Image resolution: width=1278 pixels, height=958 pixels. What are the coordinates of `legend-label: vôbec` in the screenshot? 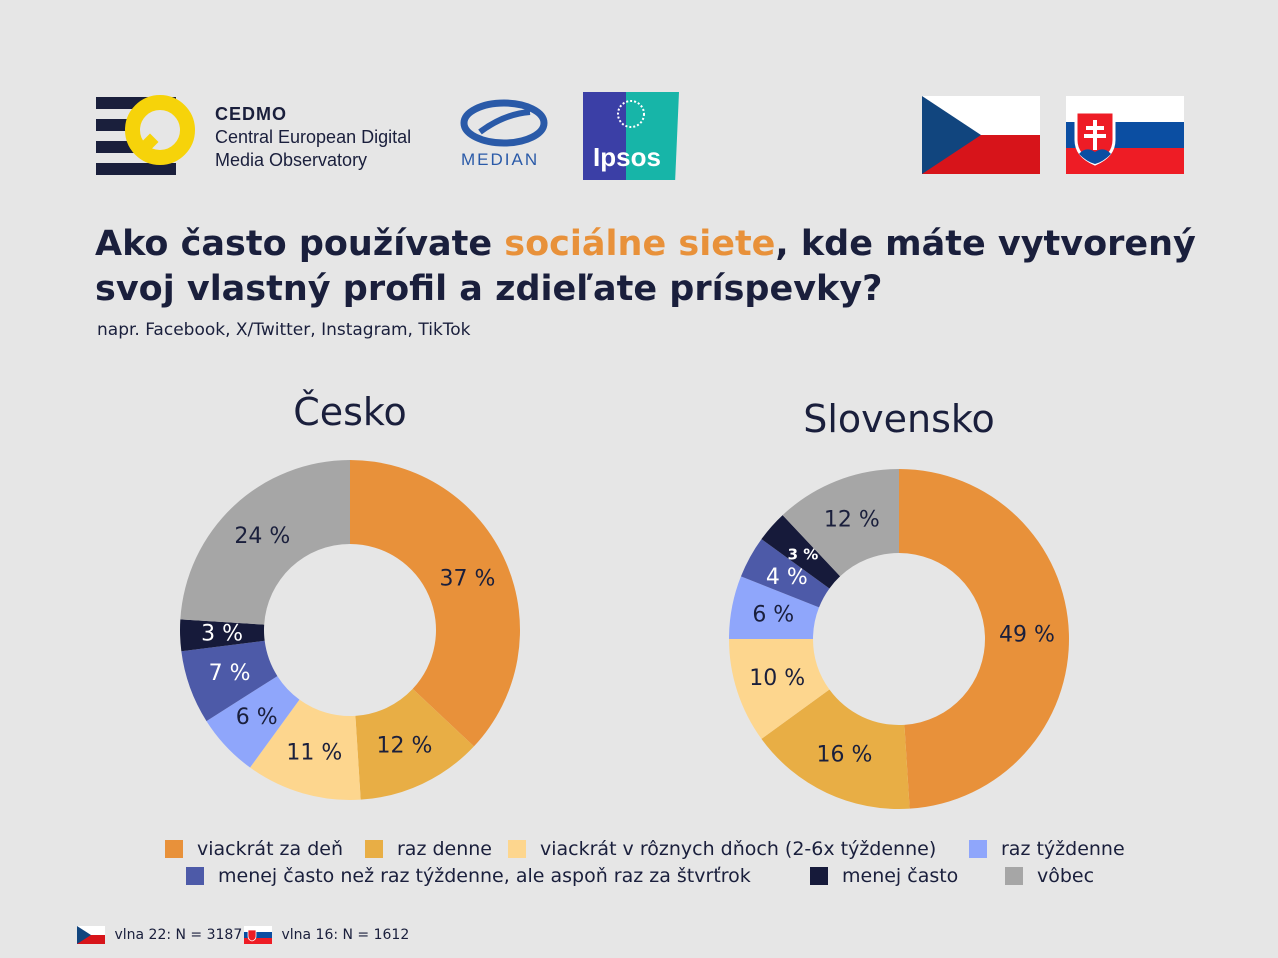 It's located at (1066, 876).